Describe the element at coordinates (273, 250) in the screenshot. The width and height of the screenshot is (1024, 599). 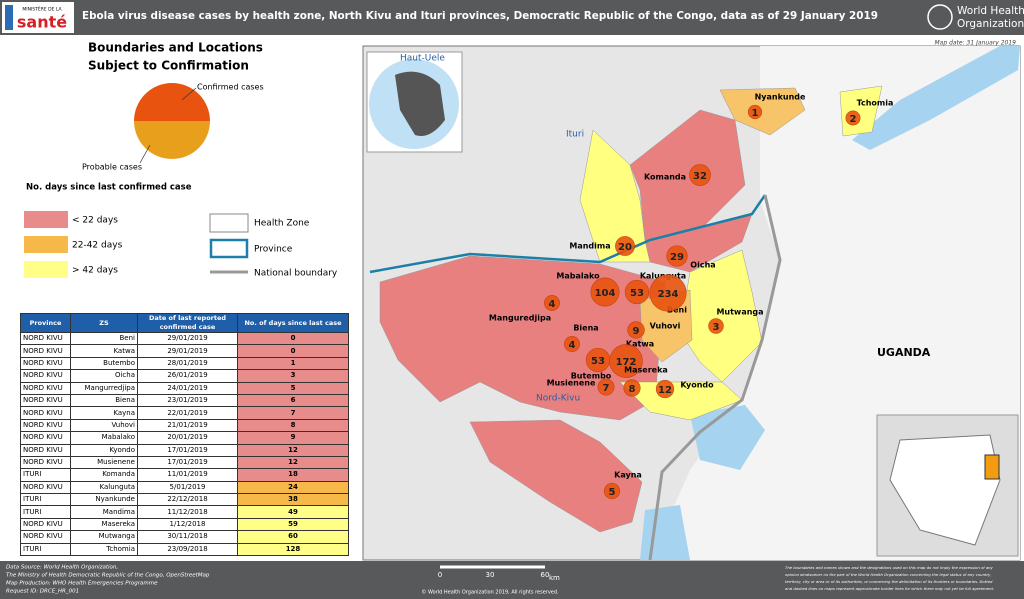
I see `boundary-label: Province` at that location.